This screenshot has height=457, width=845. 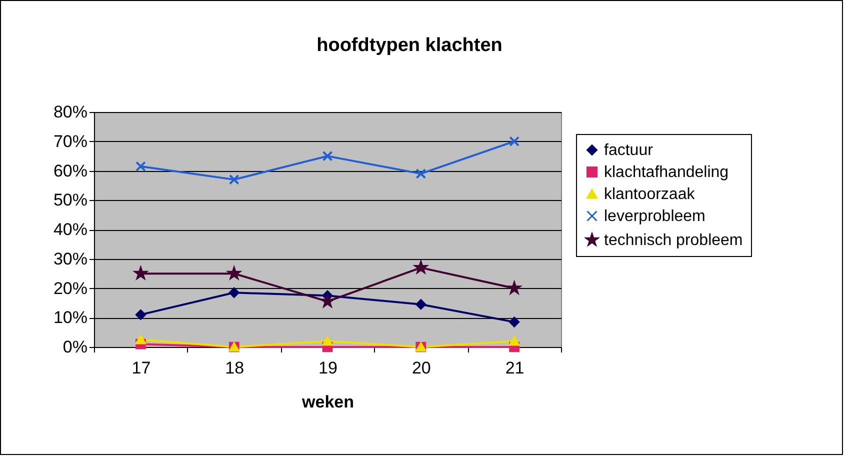 I want to click on y-tick-label: 0%, so click(x=75, y=347).